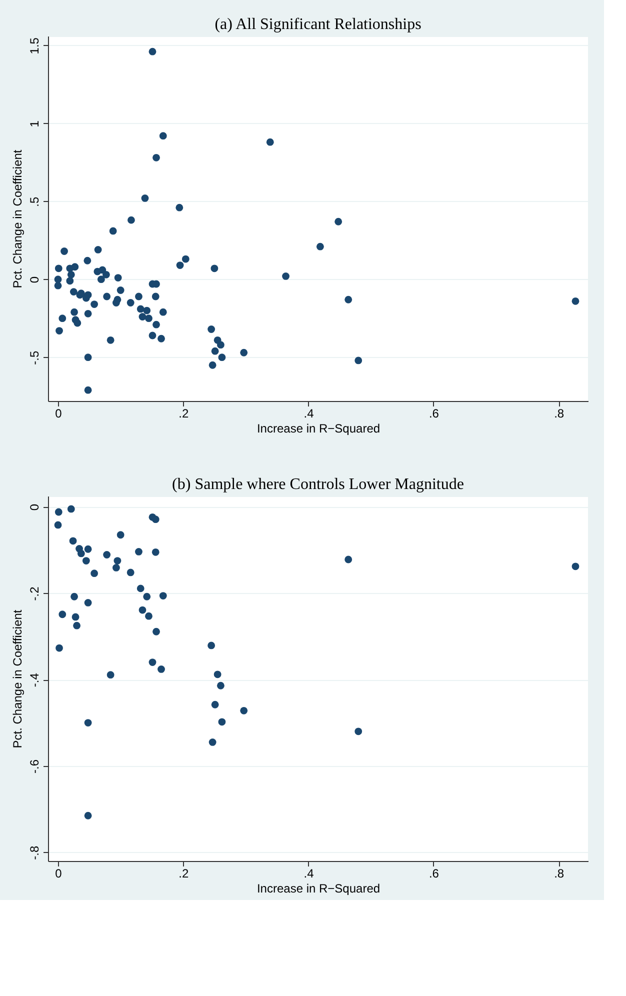  Describe the element at coordinates (35, 124) in the screenshot. I see `y-tick-label: 1` at that location.